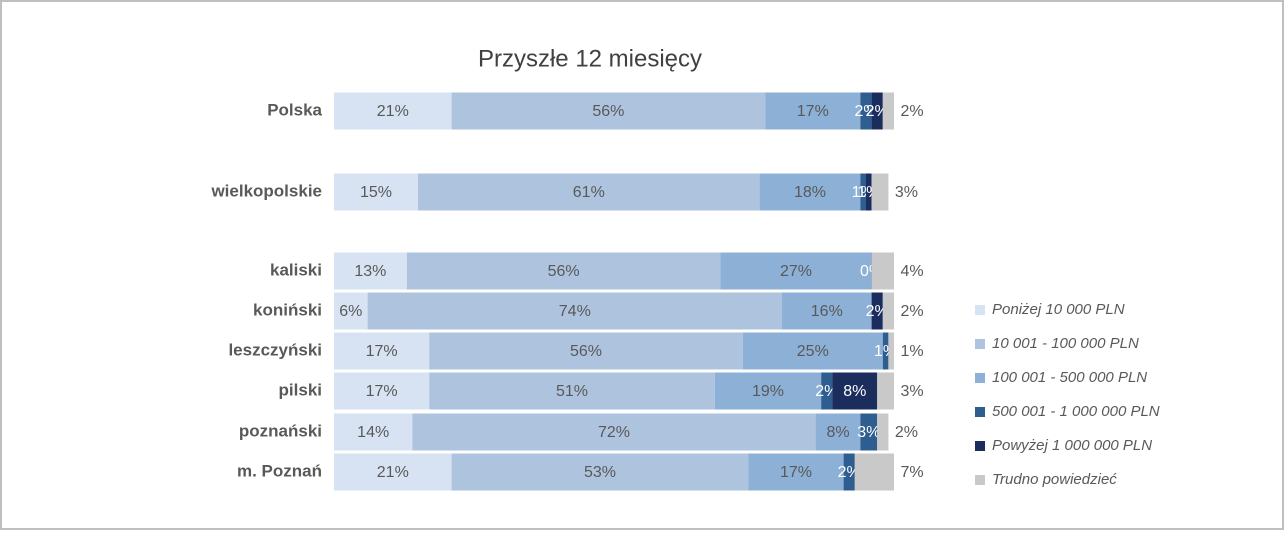 The image size is (1284, 535). What do you see at coordinates (300, 389) in the screenshot?
I see `category-label: pilski` at bounding box center [300, 389].